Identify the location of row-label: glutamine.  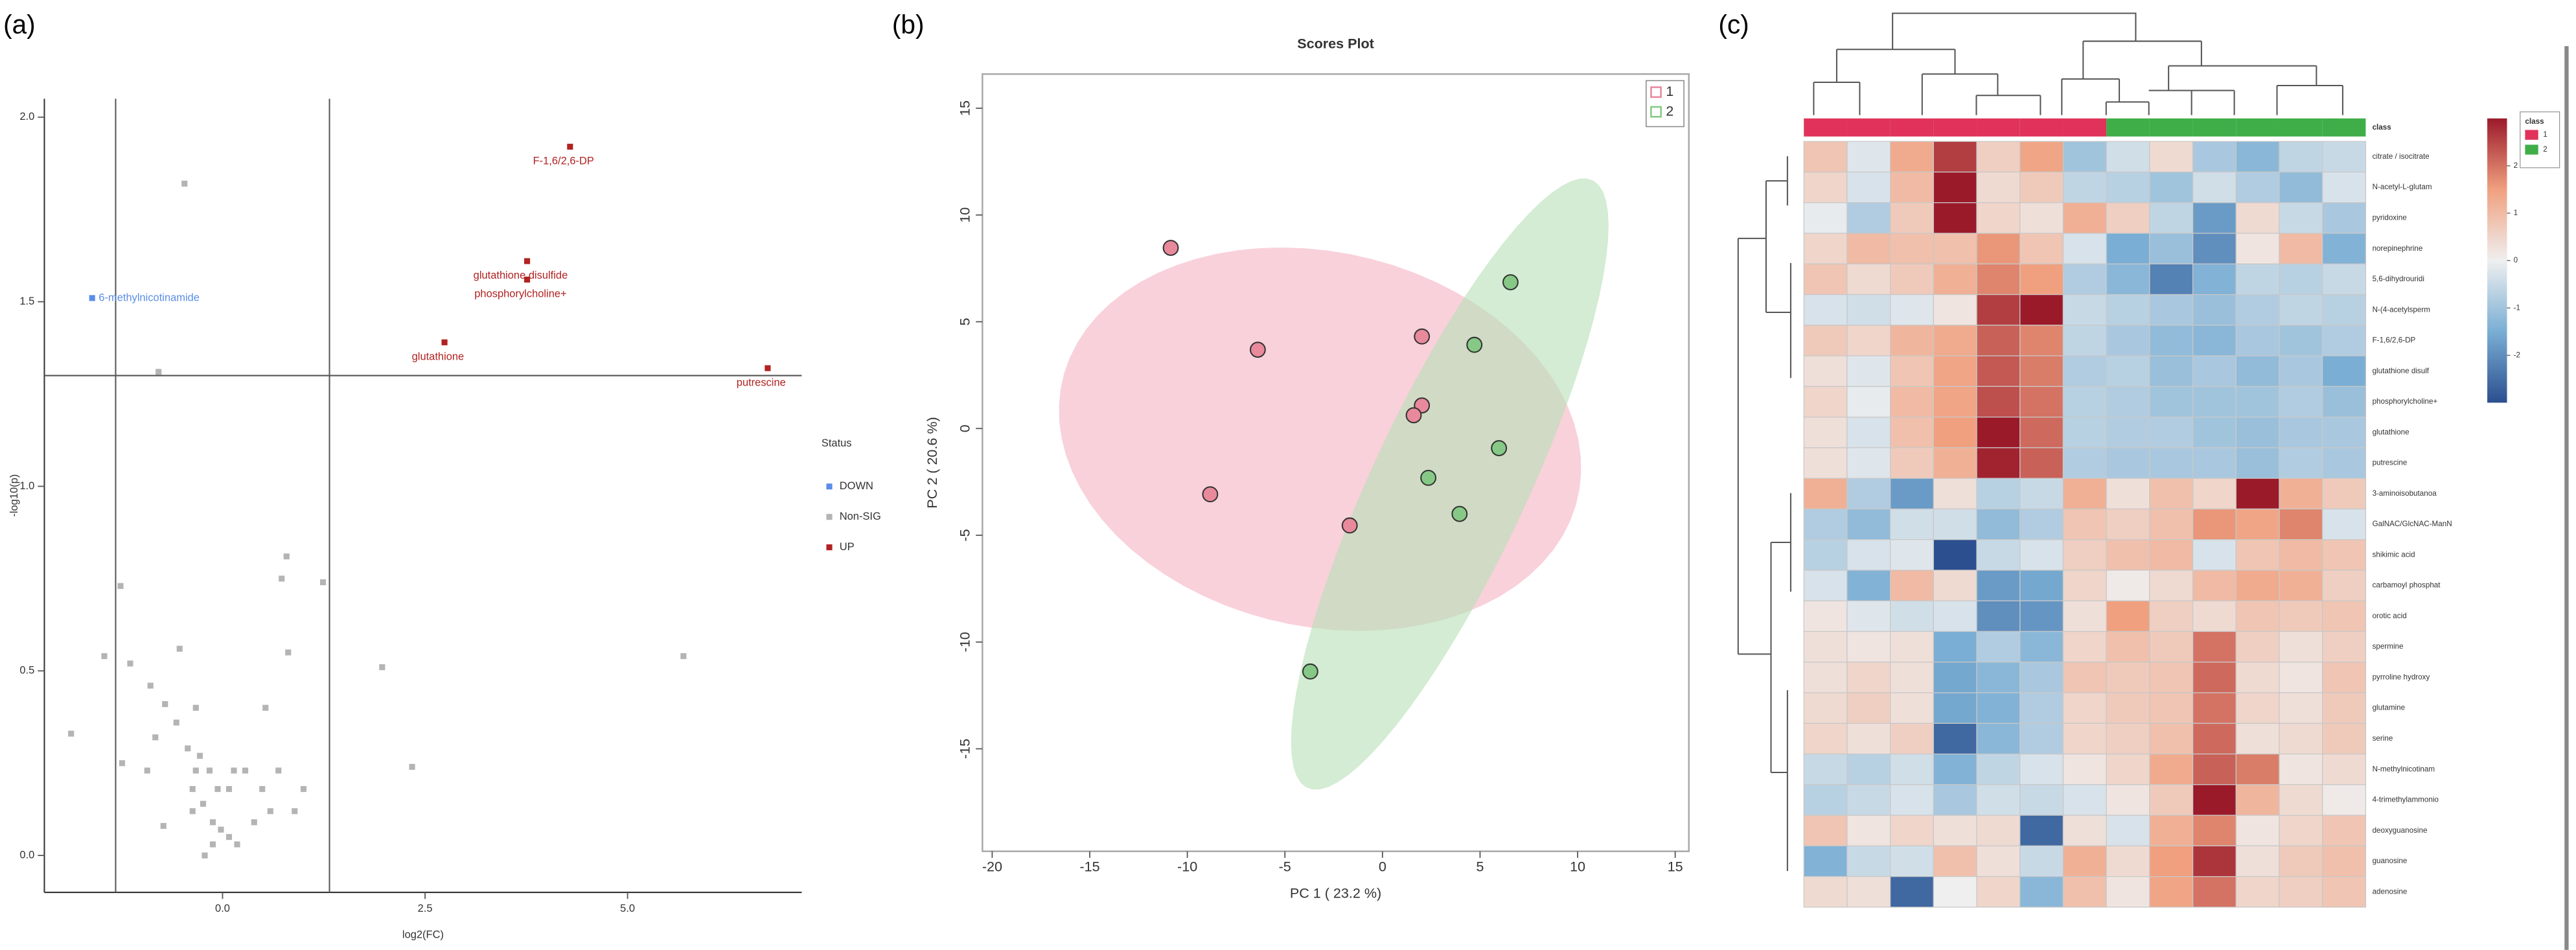
(2389, 708).